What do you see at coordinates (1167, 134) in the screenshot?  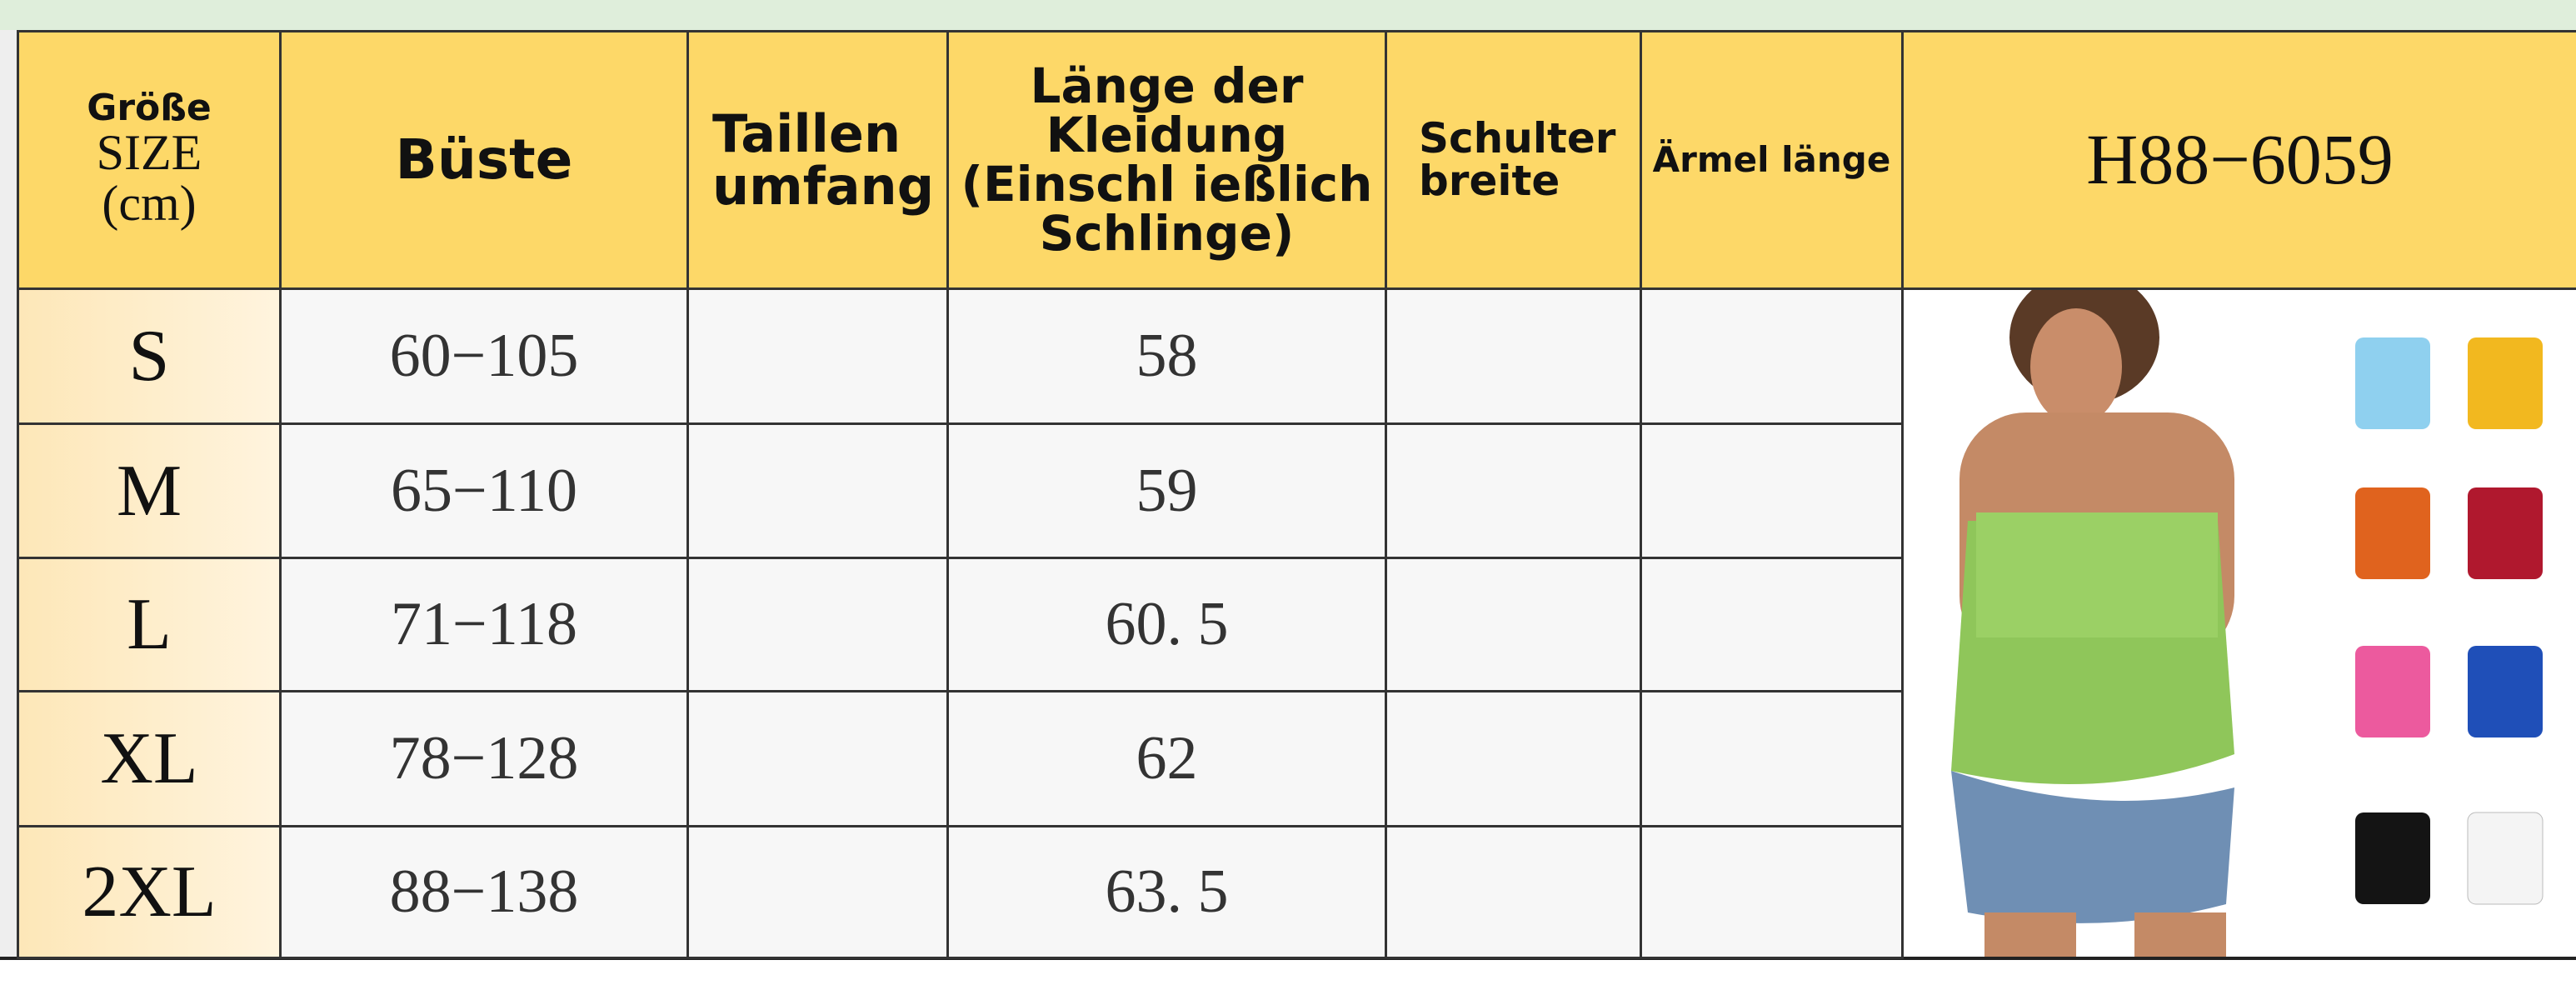 I see `header-text: Kleidung` at bounding box center [1167, 134].